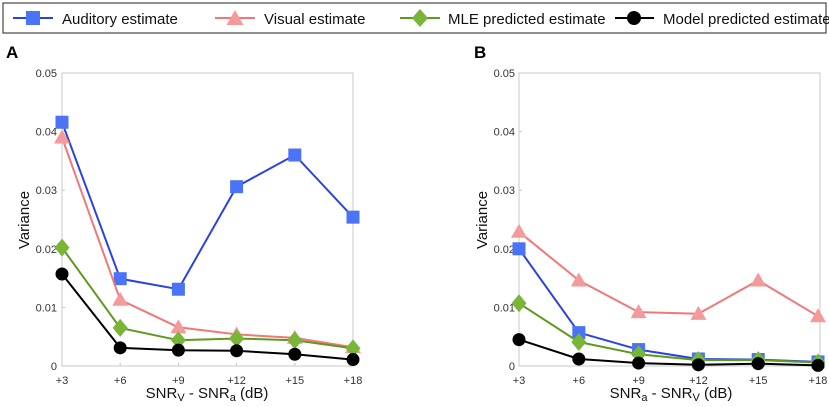 This screenshot has height=407, width=829. Describe the element at coordinates (181, 398) in the screenshot. I see `panel-a-xlabel-sub1: V` at that location.